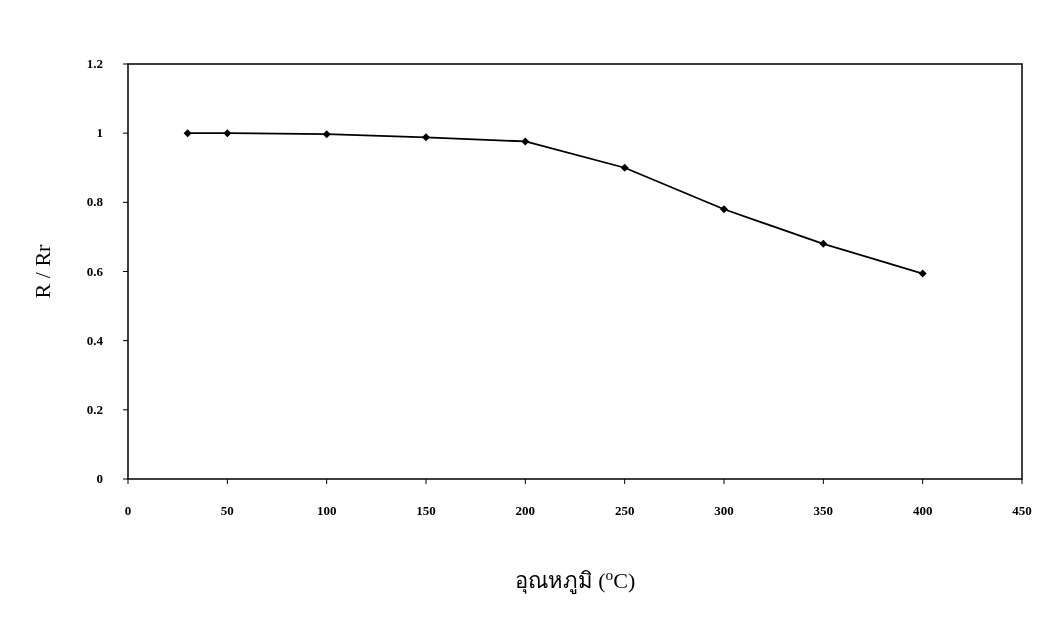  I want to click on x-tick-label: 250, so click(624, 510).